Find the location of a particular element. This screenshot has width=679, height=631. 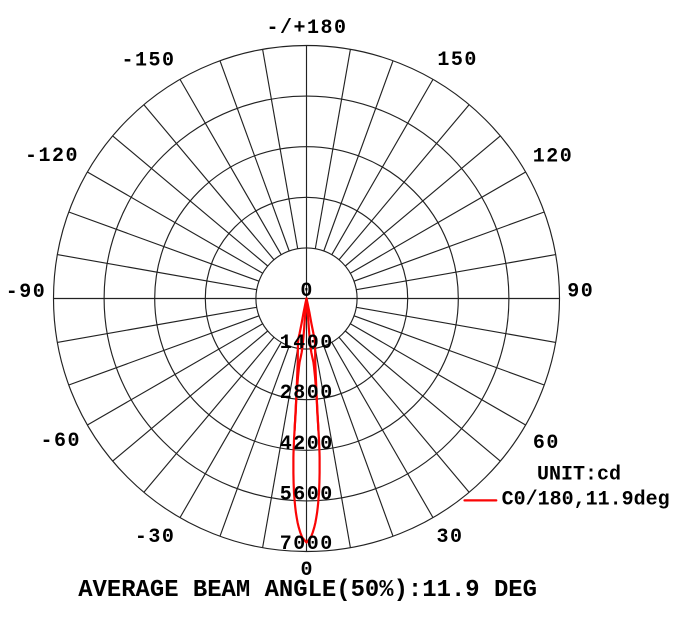

svg-text: 2800 is located at coordinates (307, 393).